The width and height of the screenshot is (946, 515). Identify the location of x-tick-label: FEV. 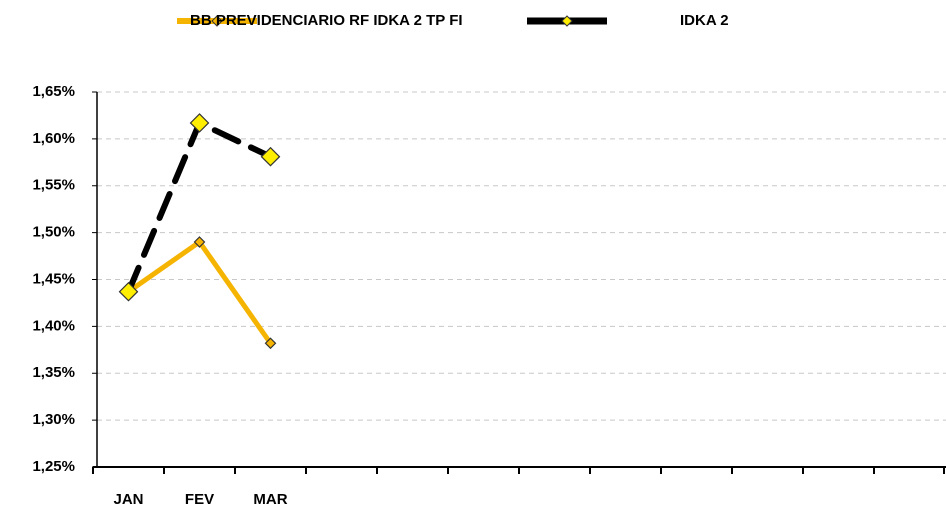
(199, 499).